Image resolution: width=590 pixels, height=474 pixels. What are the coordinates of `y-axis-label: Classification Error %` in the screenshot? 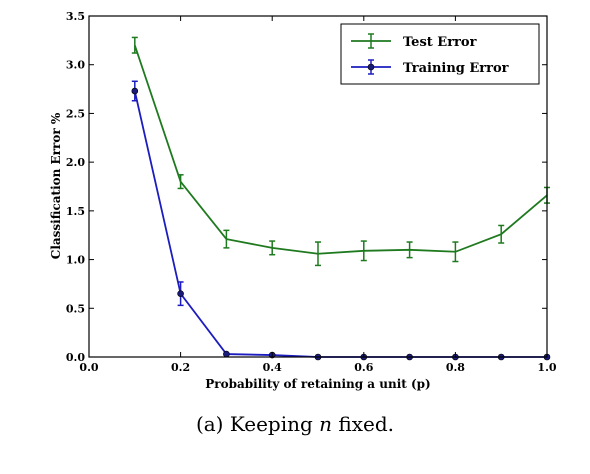 It's located at (56, 185).